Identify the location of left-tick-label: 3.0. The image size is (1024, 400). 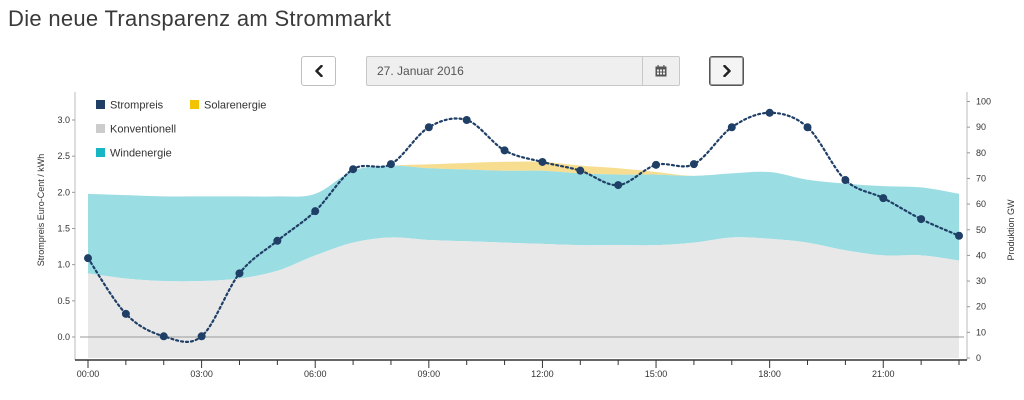
(63, 120).